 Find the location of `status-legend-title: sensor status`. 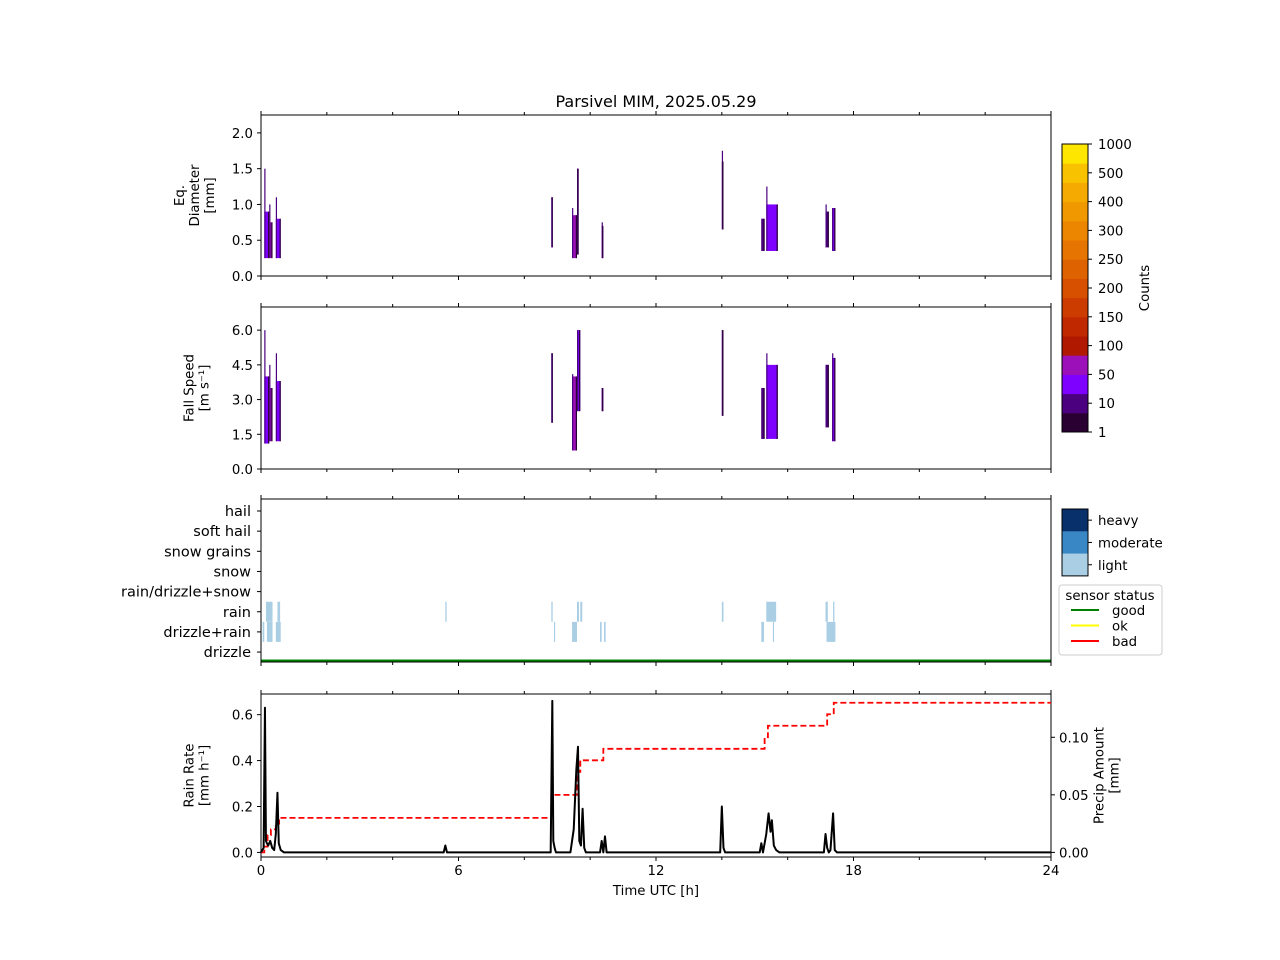

status-legend-title: sensor status is located at coordinates (1109, 596).